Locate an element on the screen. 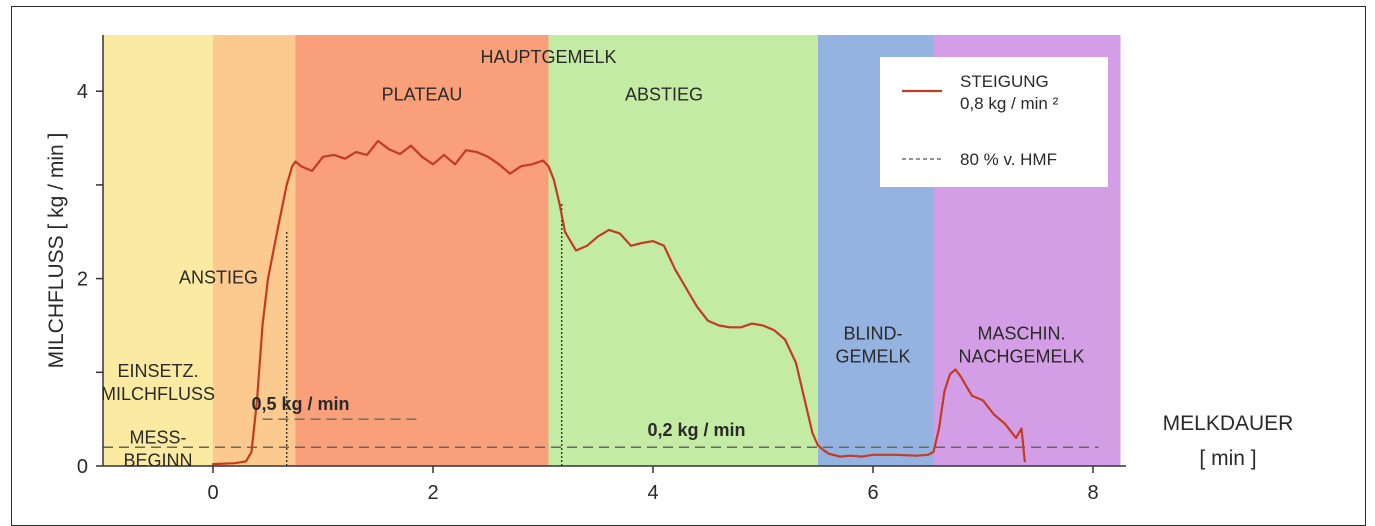  legend-box is located at coordinates (994, 122).